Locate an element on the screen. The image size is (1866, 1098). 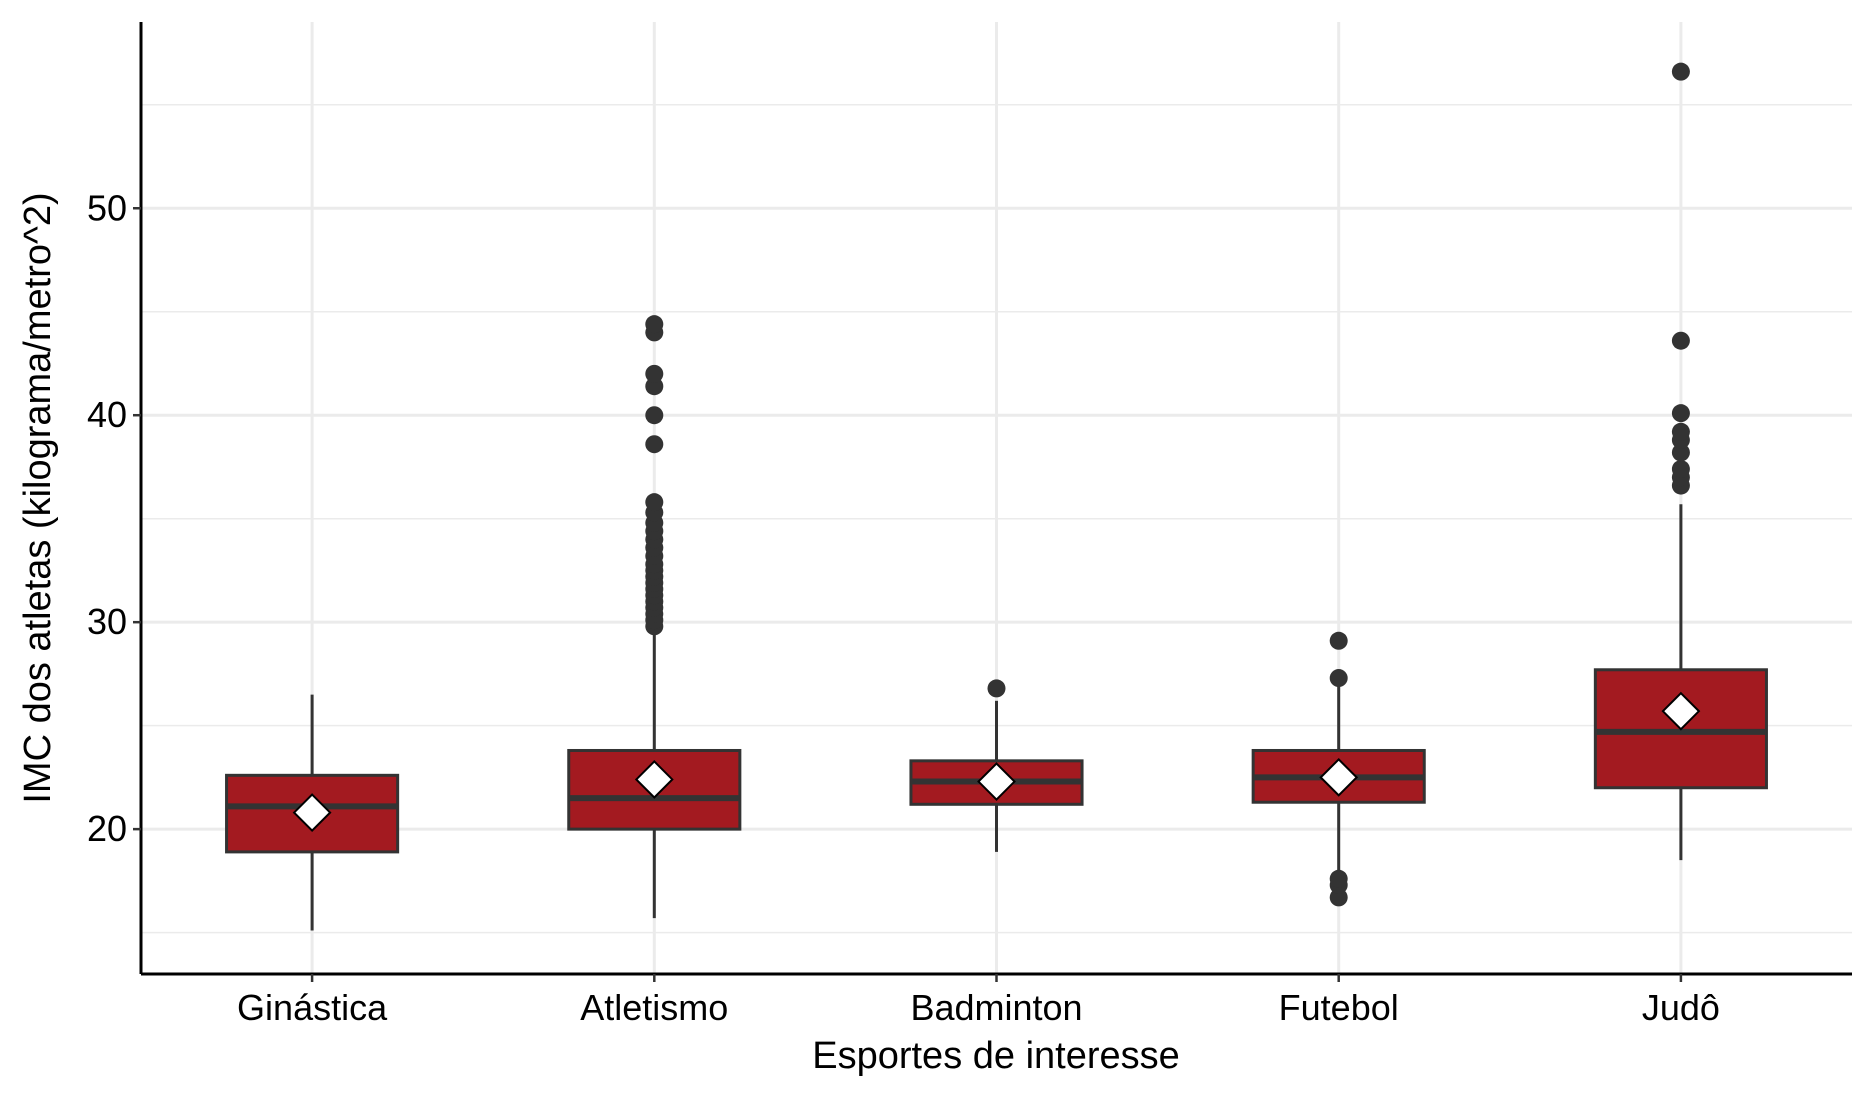
y-tick-label: 50 is located at coordinates (107, 207).